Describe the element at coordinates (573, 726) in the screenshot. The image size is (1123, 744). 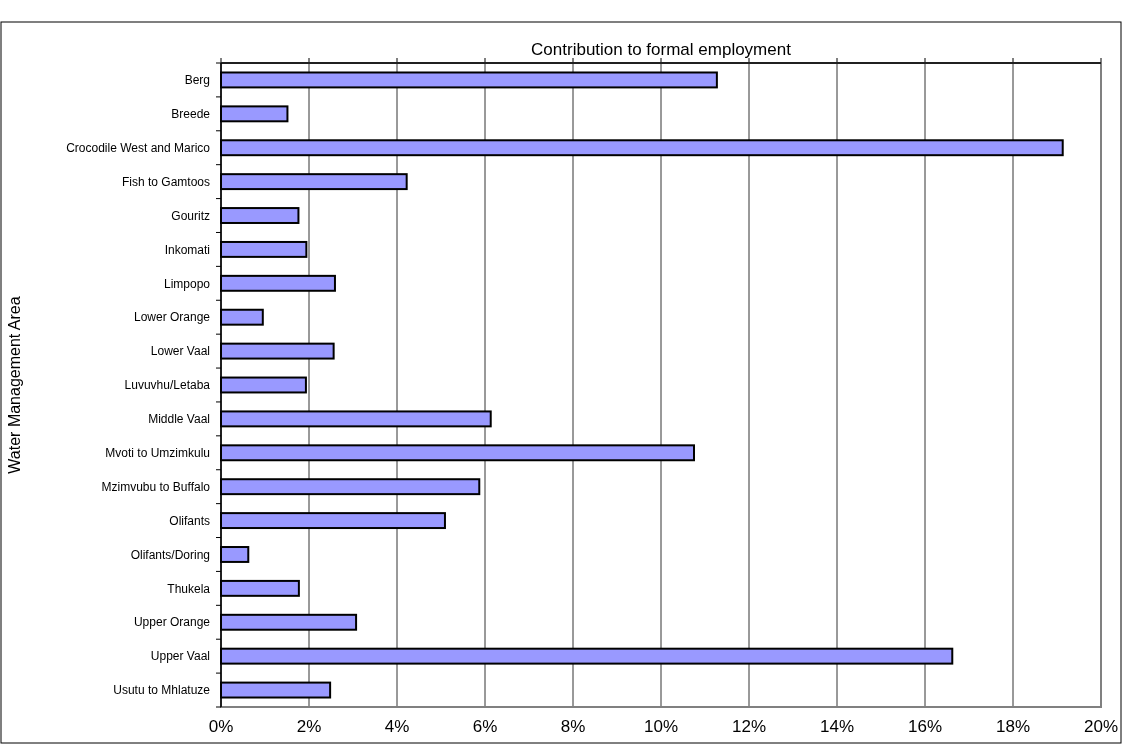
I see `x-tick-label: 8%` at that location.